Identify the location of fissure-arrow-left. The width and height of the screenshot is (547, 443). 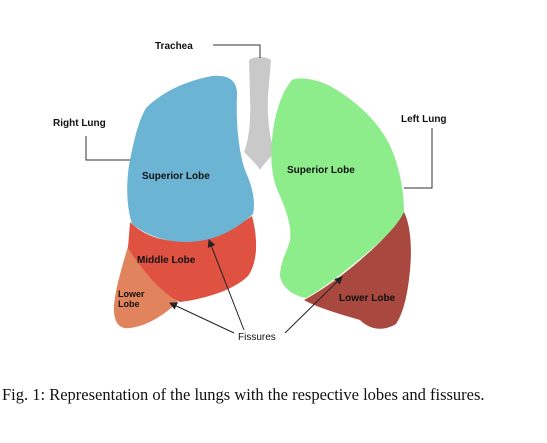
(313, 305).